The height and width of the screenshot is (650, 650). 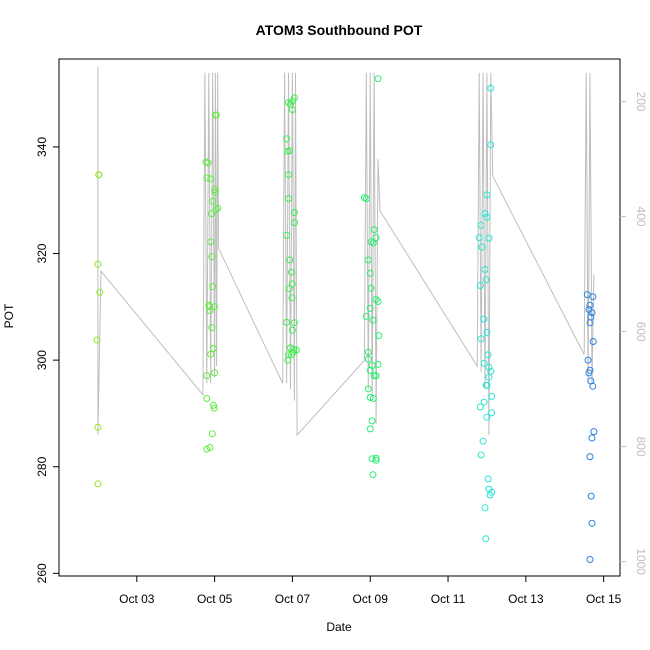 What do you see at coordinates (526, 599) in the screenshot?
I see `x-tick-label: Oct 13` at bounding box center [526, 599].